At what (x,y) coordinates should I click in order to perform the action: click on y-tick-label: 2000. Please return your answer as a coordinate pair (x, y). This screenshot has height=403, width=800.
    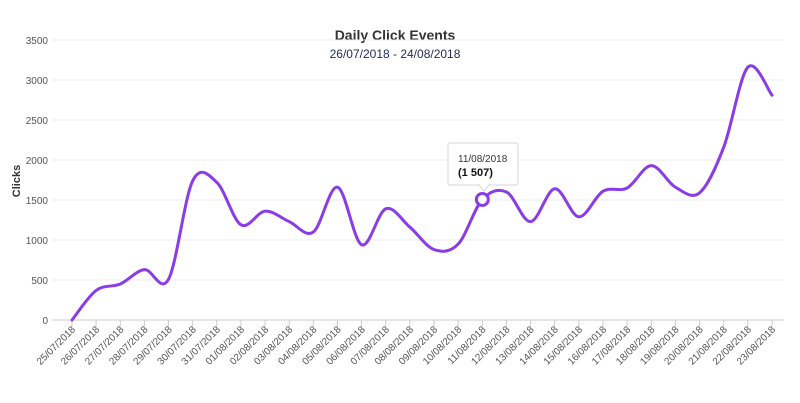
    Looking at the image, I should click on (37, 161).